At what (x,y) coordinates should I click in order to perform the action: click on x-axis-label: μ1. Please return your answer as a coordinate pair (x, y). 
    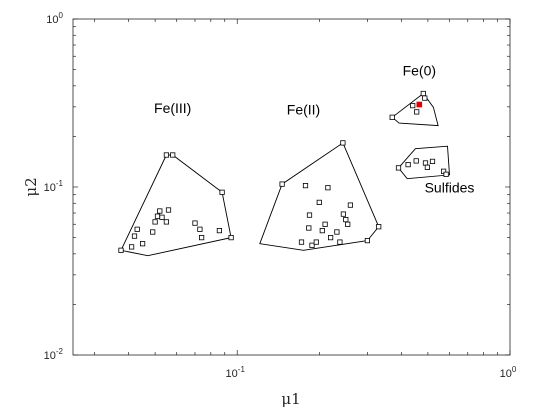
    Looking at the image, I should click on (290, 399).